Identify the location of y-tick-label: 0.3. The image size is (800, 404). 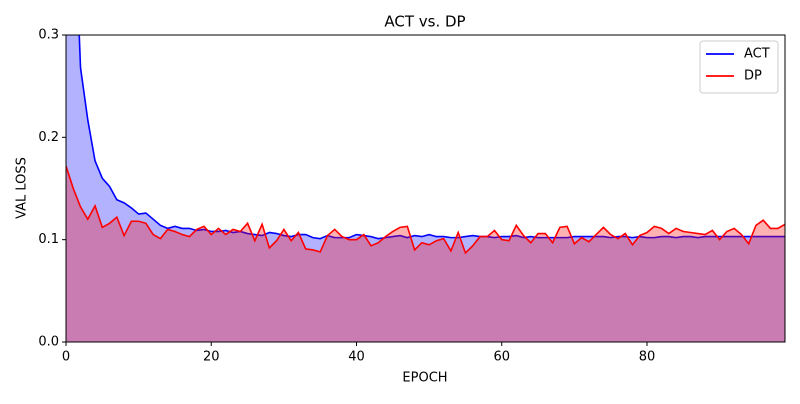
(48, 35).